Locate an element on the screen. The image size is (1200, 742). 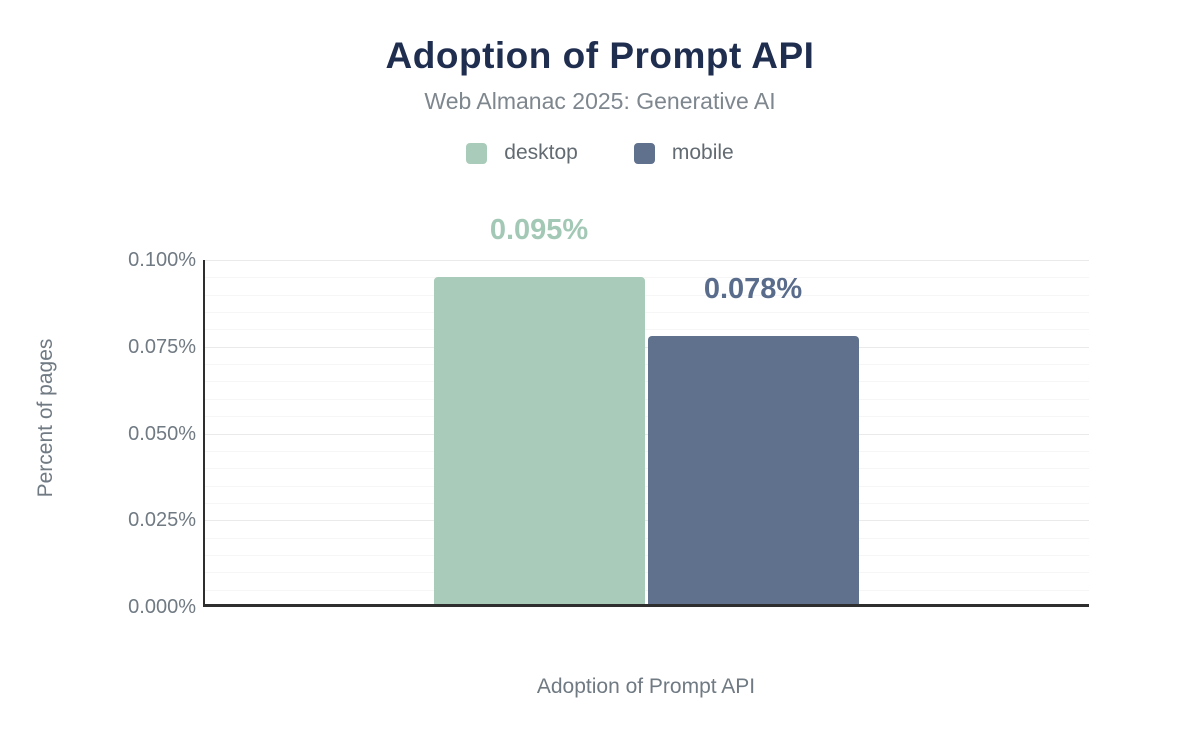
y-tick-label: 0.050% is located at coordinates (162, 433).